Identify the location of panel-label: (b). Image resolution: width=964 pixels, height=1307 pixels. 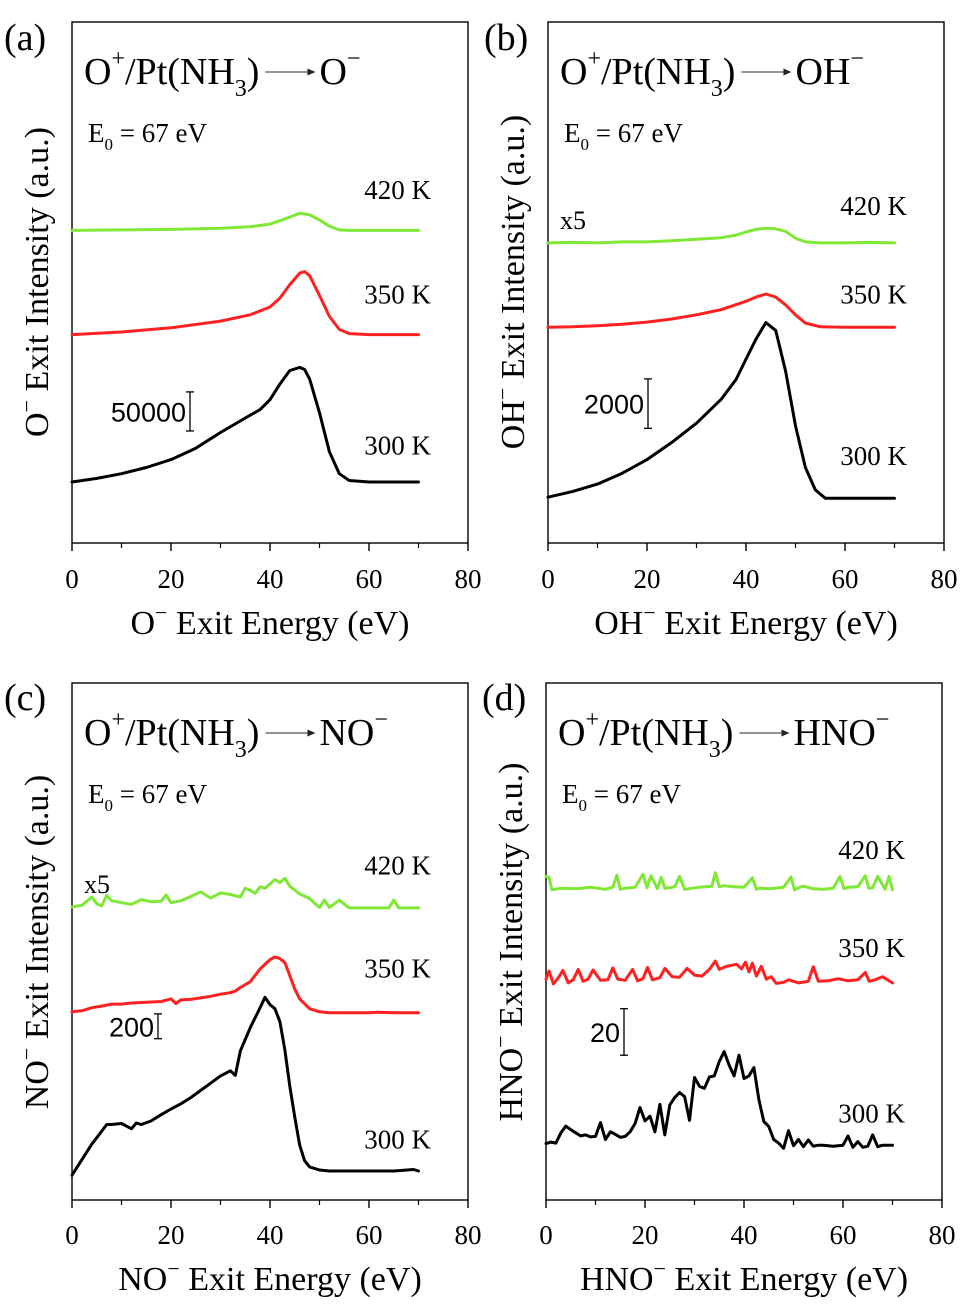
(506, 38).